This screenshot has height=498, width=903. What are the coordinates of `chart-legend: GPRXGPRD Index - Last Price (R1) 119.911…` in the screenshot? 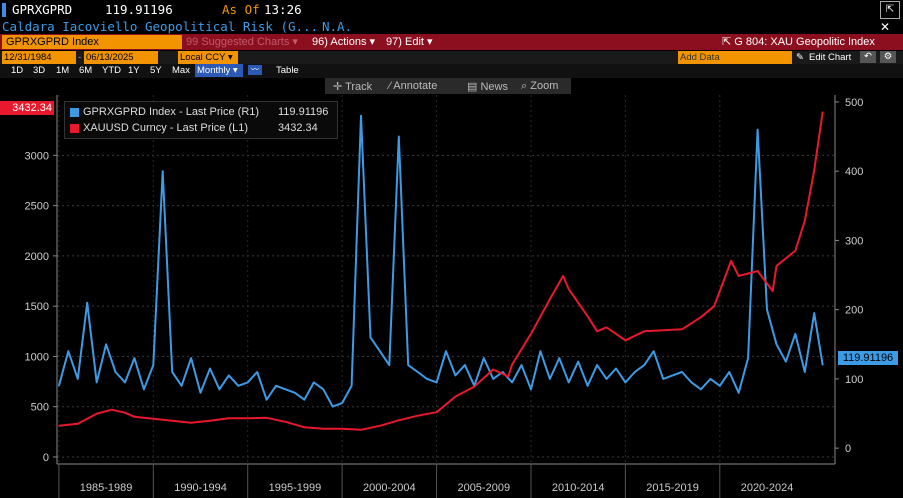 It's located at (201, 120).